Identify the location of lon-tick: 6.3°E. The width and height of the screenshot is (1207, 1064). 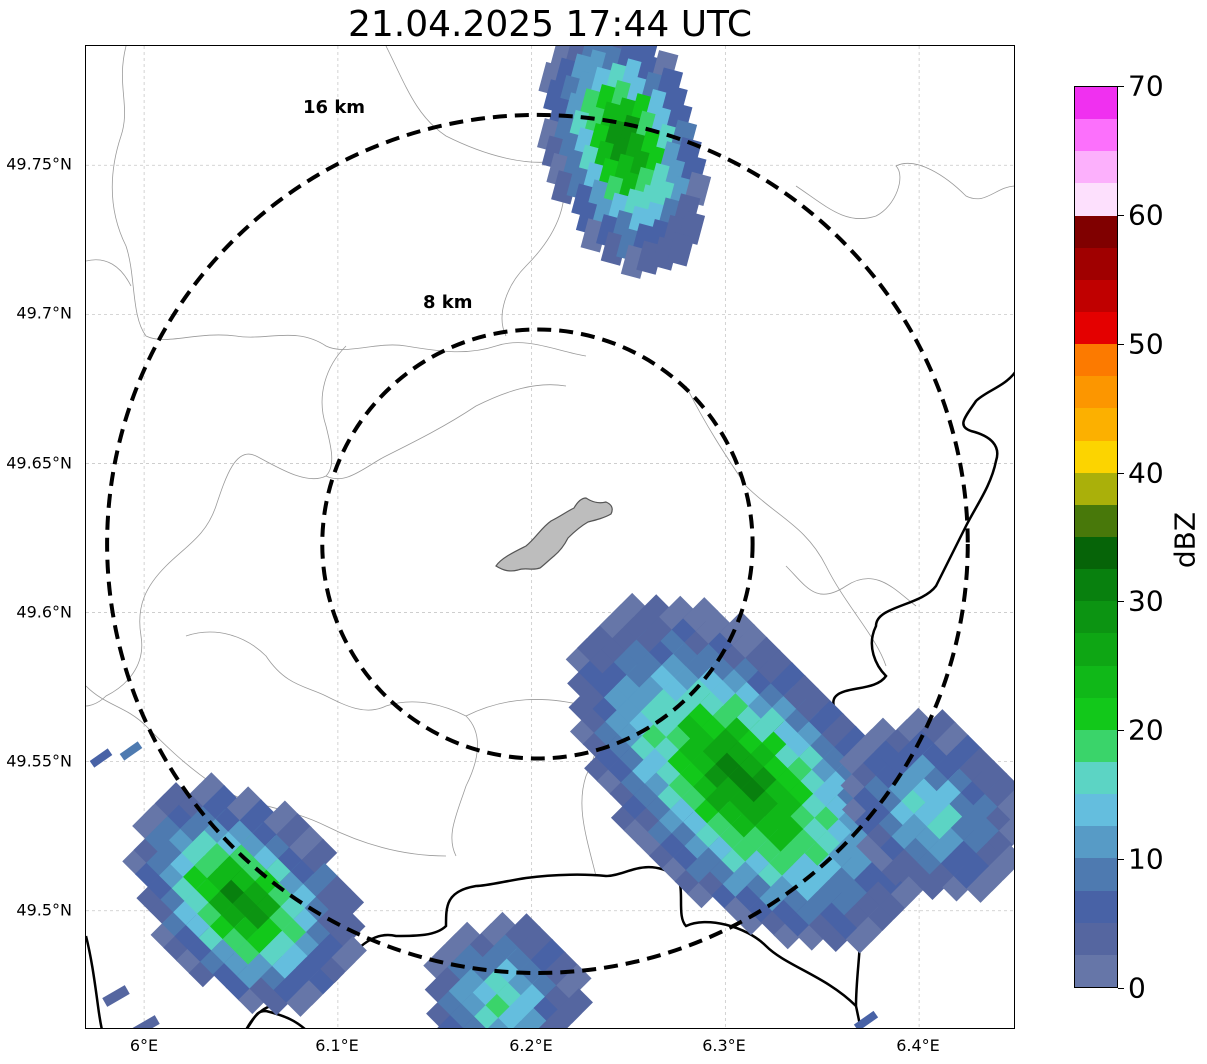
(724, 1045).